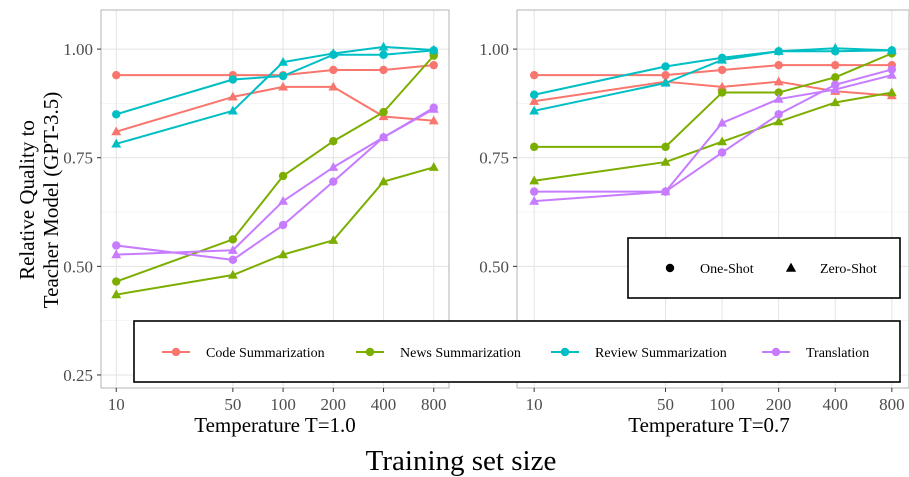 The width and height of the screenshot is (909, 477). What do you see at coordinates (494, 49) in the screenshot?
I see `y-tick-label: 1.00` at bounding box center [494, 49].